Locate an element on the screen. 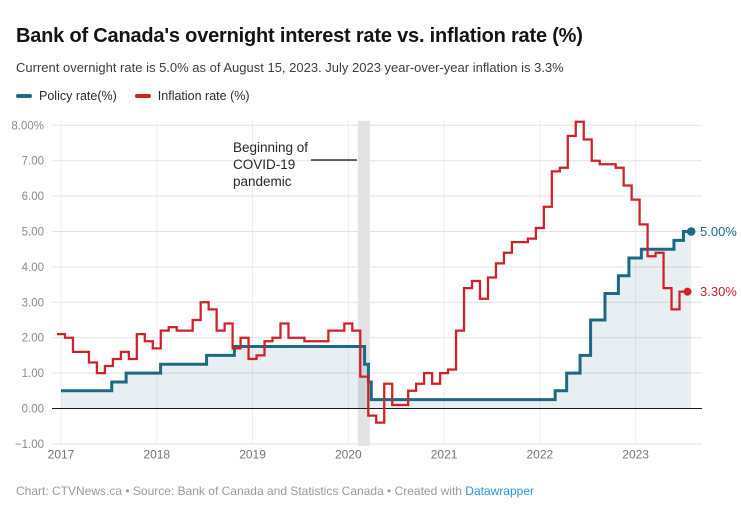 This screenshot has height=512, width=741. x-axis-label: 2018 is located at coordinates (156, 455).